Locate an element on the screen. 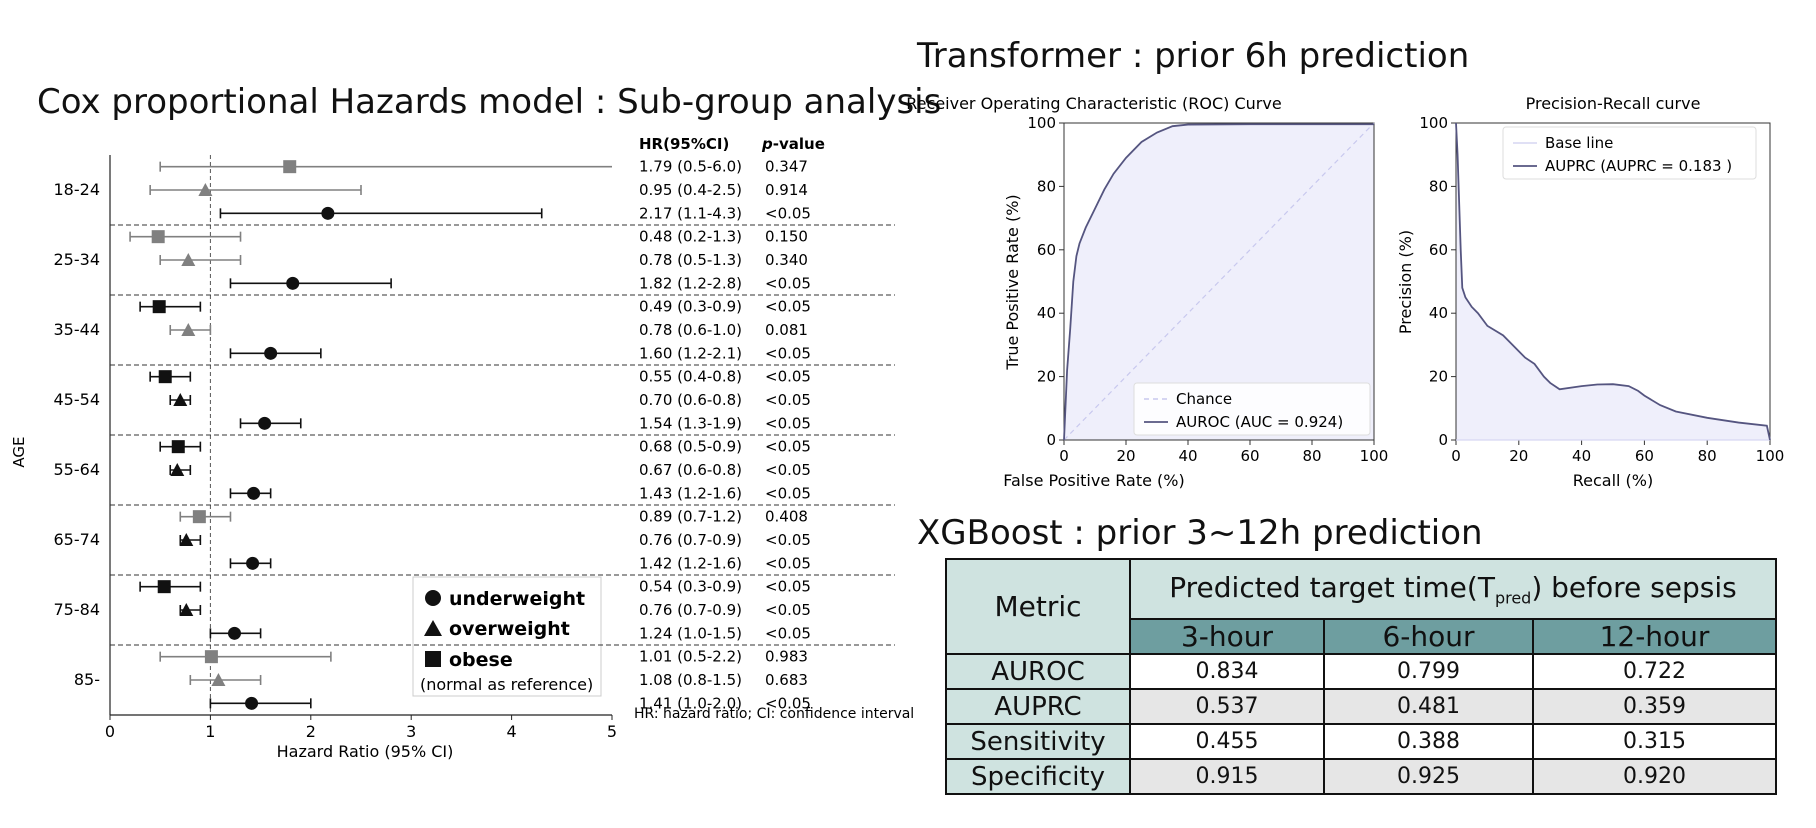  roc-x-tick-label: 40 is located at coordinates (1187, 456).